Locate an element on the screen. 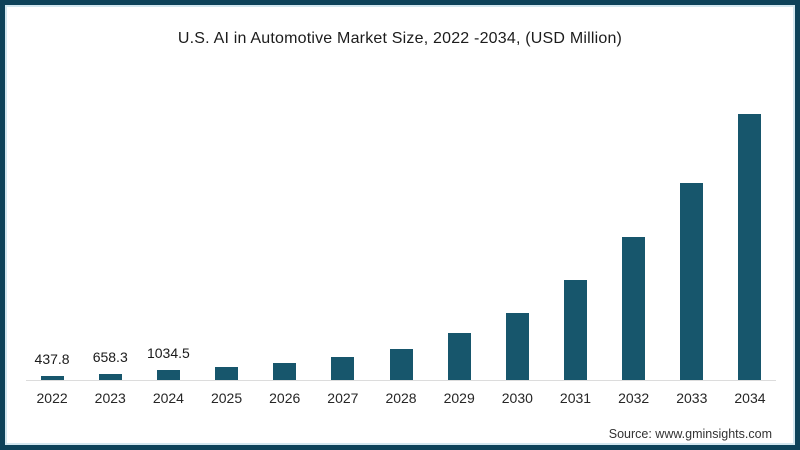 The image size is (800, 450). bar-2025 is located at coordinates (227, 373).